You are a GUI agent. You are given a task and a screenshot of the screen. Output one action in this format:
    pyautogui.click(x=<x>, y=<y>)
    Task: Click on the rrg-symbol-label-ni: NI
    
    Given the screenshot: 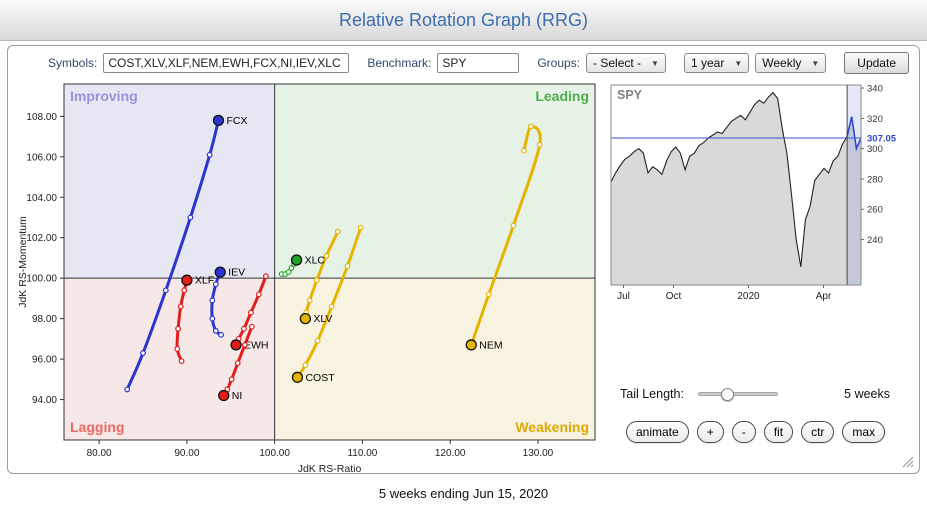 What is the action you would take?
    pyautogui.click(x=237, y=396)
    